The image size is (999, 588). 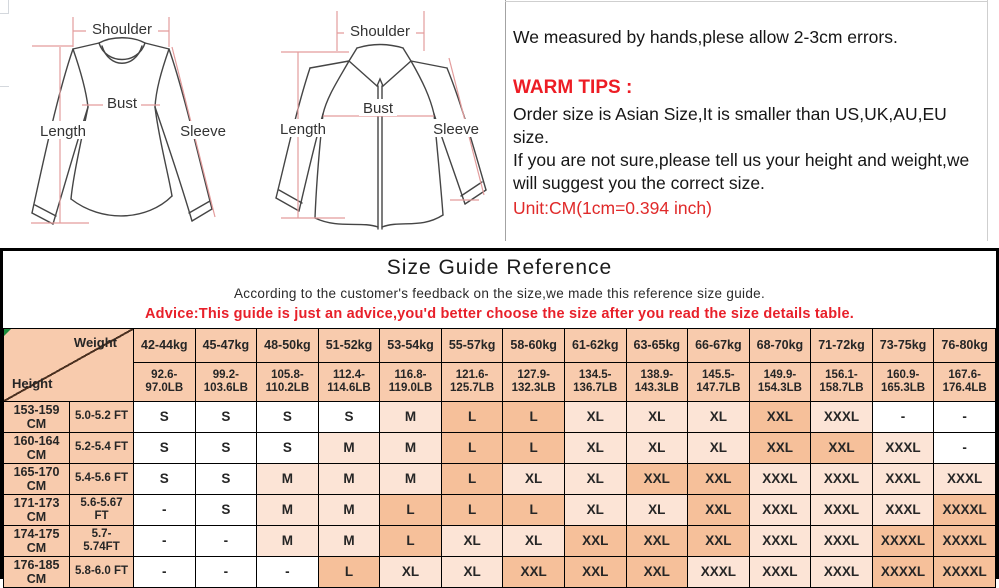 What do you see at coordinates (68, 365) in the screenshot?
I see `corner-cell: Weight Height` at bounding box center [68, 365].